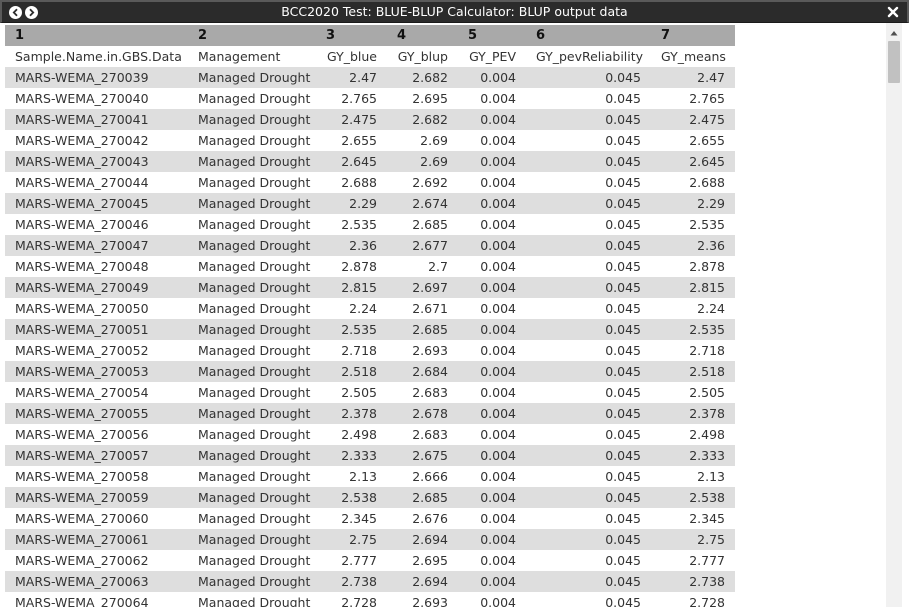  I want to click on window-edge, so click(905, 315).